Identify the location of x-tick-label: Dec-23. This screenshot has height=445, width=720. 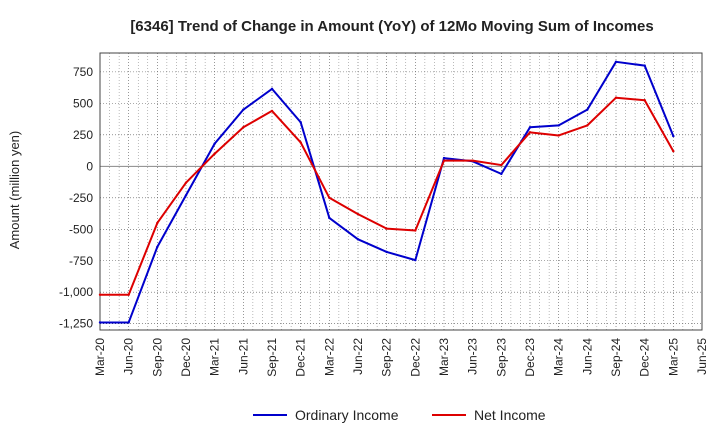
(530, 357).